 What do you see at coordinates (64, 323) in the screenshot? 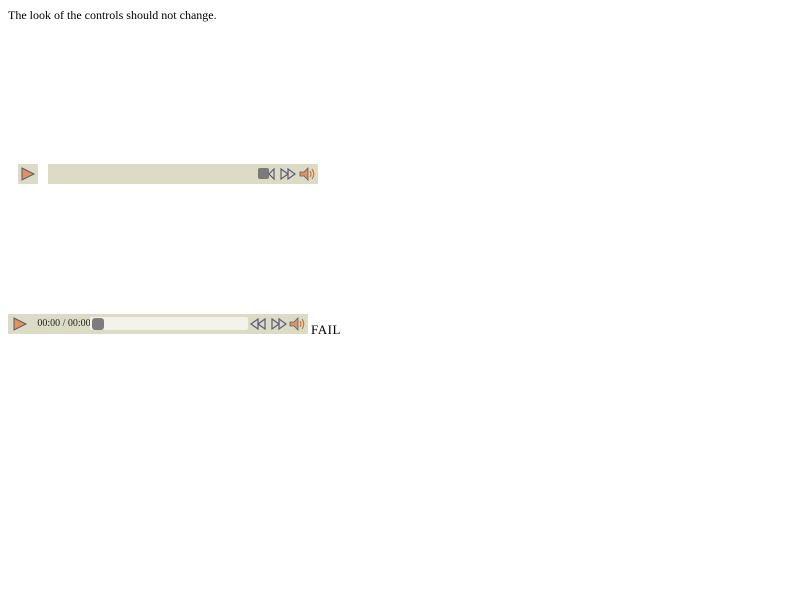
I see `time-display: 00:00 / 00:00` at bounding box center [64, 323].